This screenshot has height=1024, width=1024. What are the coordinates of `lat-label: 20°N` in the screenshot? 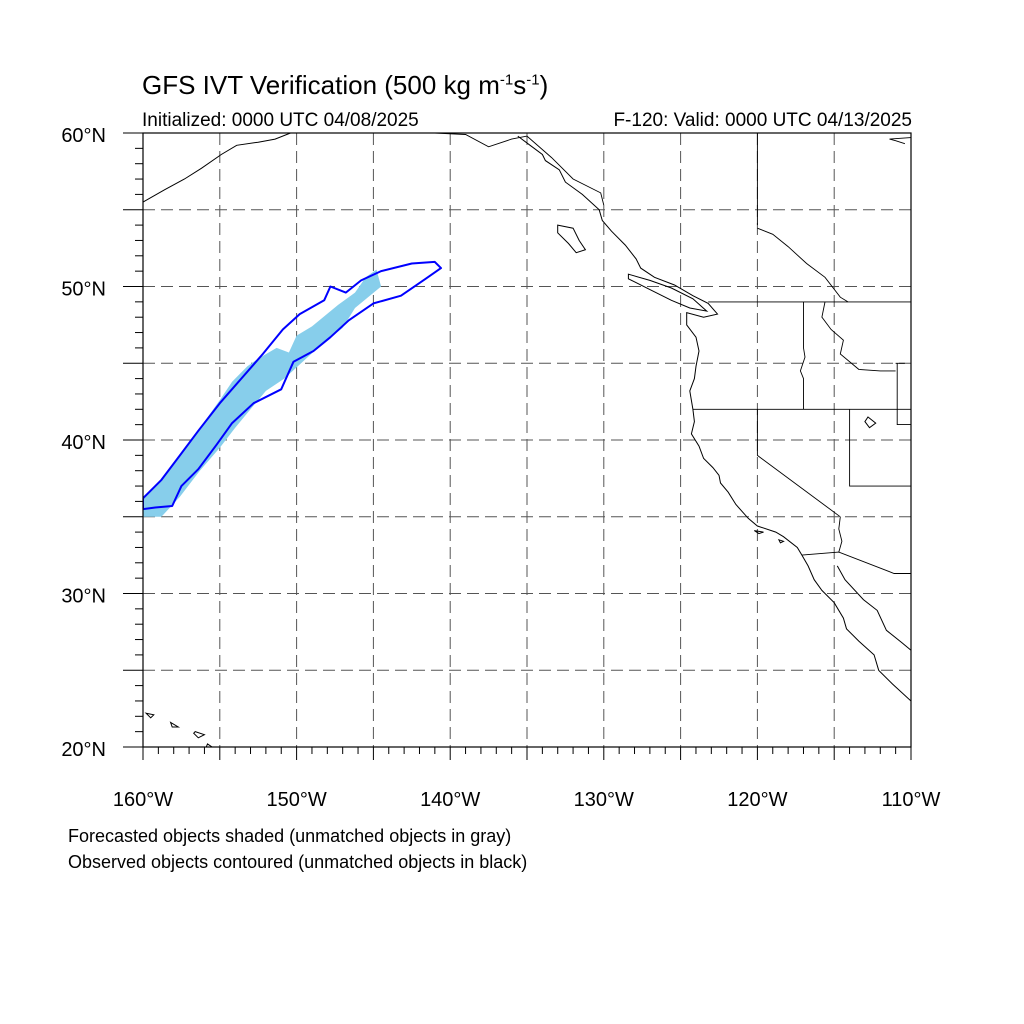 It's located at (83, 750).